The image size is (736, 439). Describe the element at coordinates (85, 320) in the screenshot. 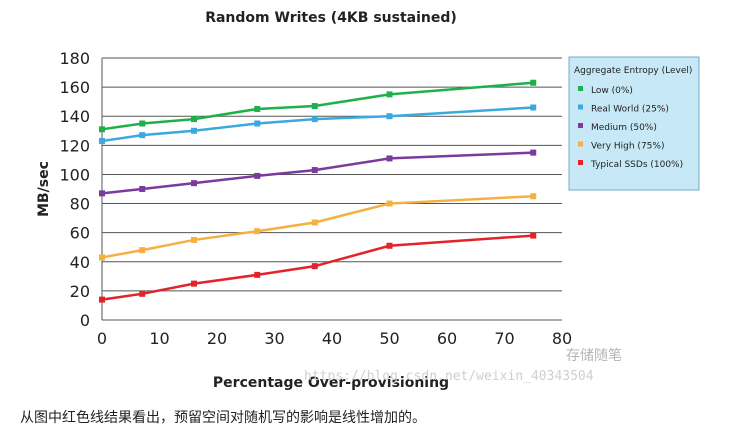

I see `y-tick-label: 0` at that location.